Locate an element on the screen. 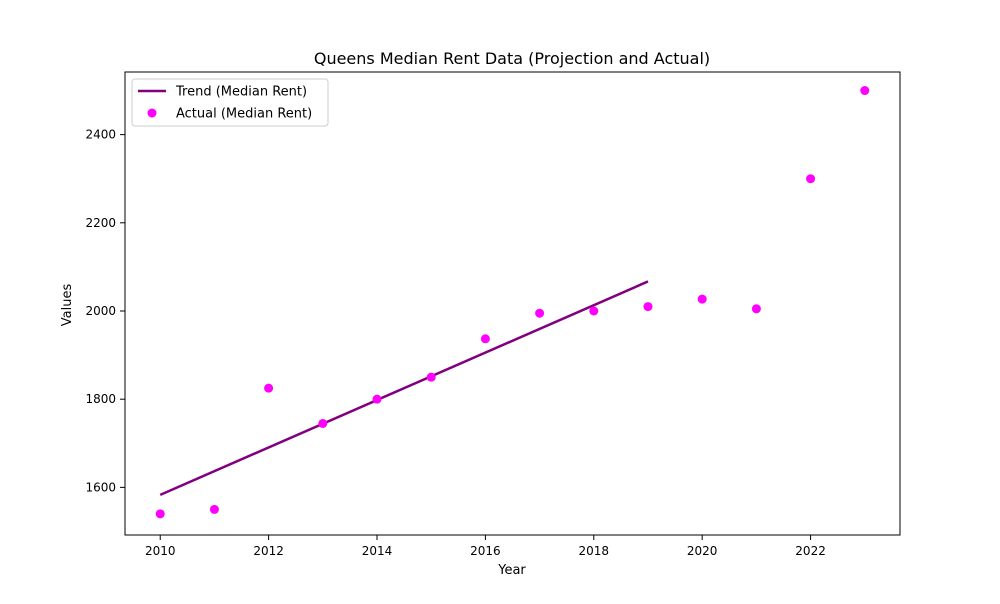 Image resolution: width=1000 pixels, height=604 pixels. y-tick-label: 1600 is located at coordinates (100, 487).